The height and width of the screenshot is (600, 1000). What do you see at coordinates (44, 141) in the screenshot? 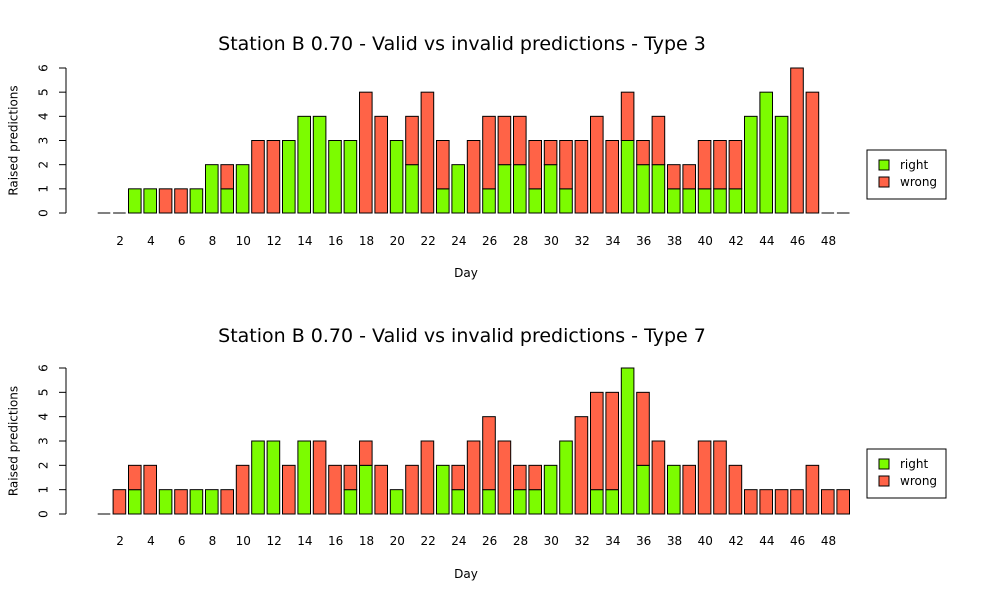
I see `y-tick-label: 3` at bounding box center [44, 141].